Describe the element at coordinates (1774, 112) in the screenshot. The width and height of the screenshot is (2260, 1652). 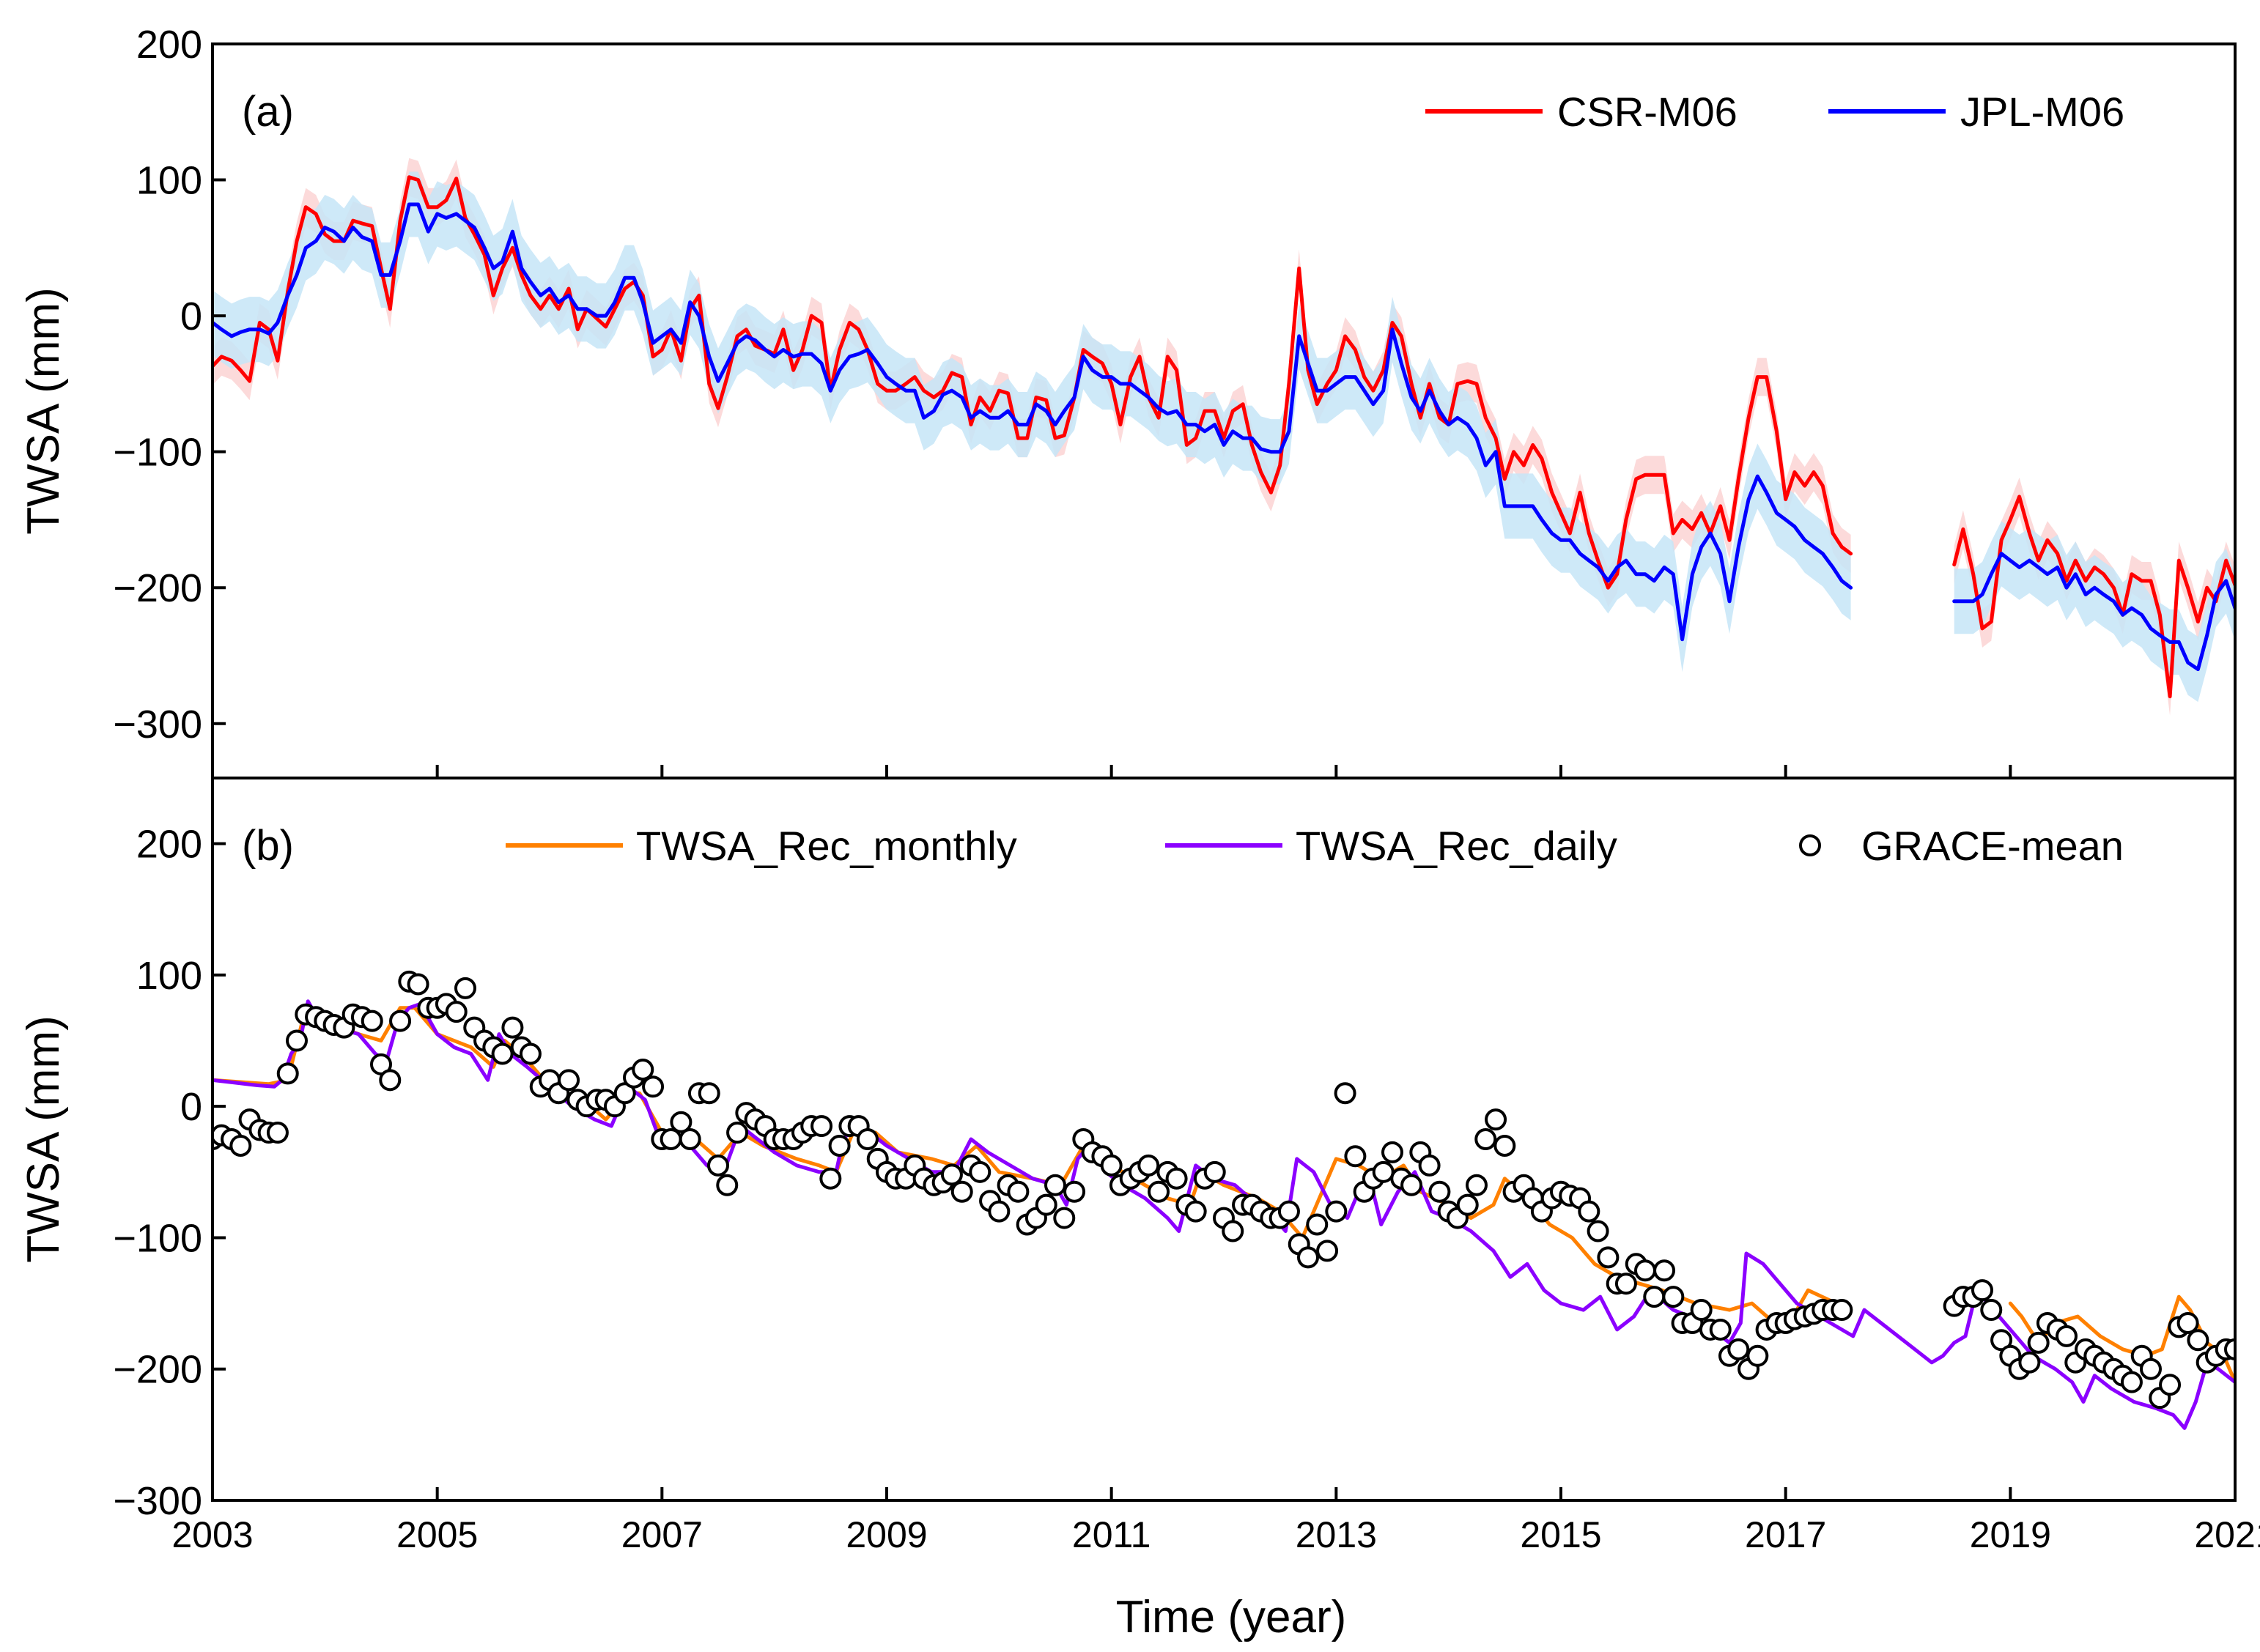
I see `legend: CSR-M06 JPL-M06` at that location.